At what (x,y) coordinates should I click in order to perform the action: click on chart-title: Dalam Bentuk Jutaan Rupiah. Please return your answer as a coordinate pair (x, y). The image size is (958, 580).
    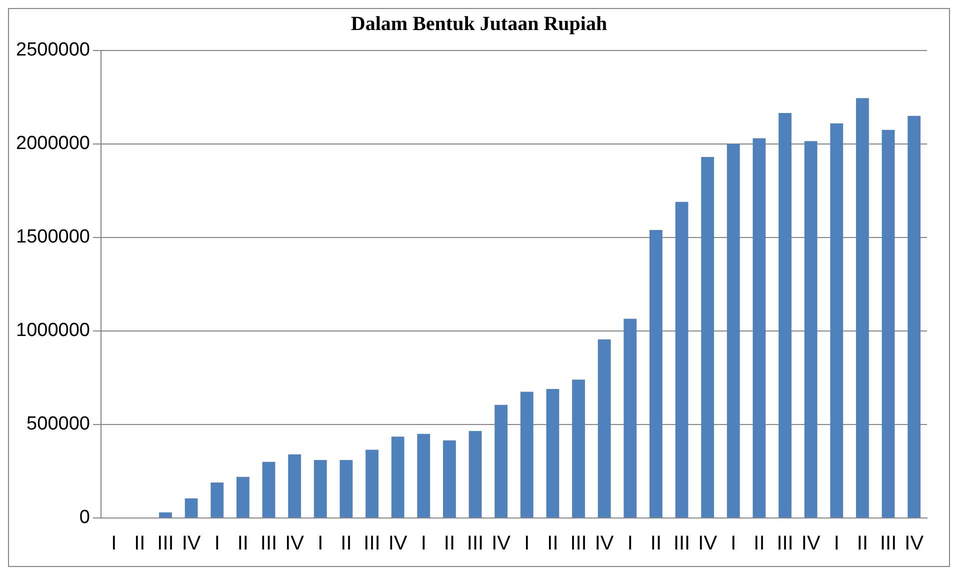
    Looking at the image, I should click on (479, 24).